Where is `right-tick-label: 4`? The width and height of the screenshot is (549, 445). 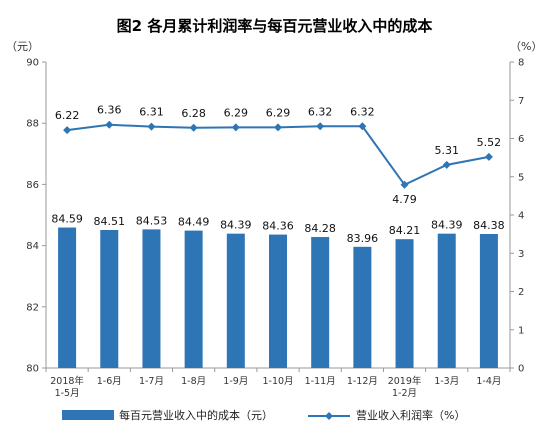 right-tick-label: 4 is located at coordinates (521, 216).